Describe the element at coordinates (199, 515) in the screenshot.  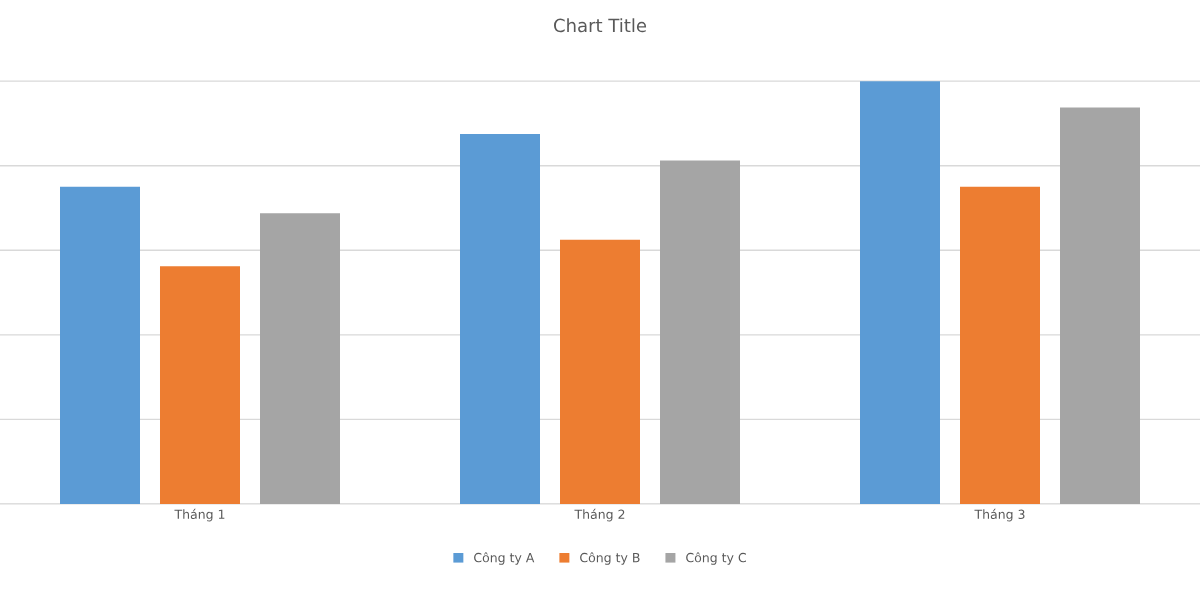
I see `x-tick-label: Tháng 1` at that location.